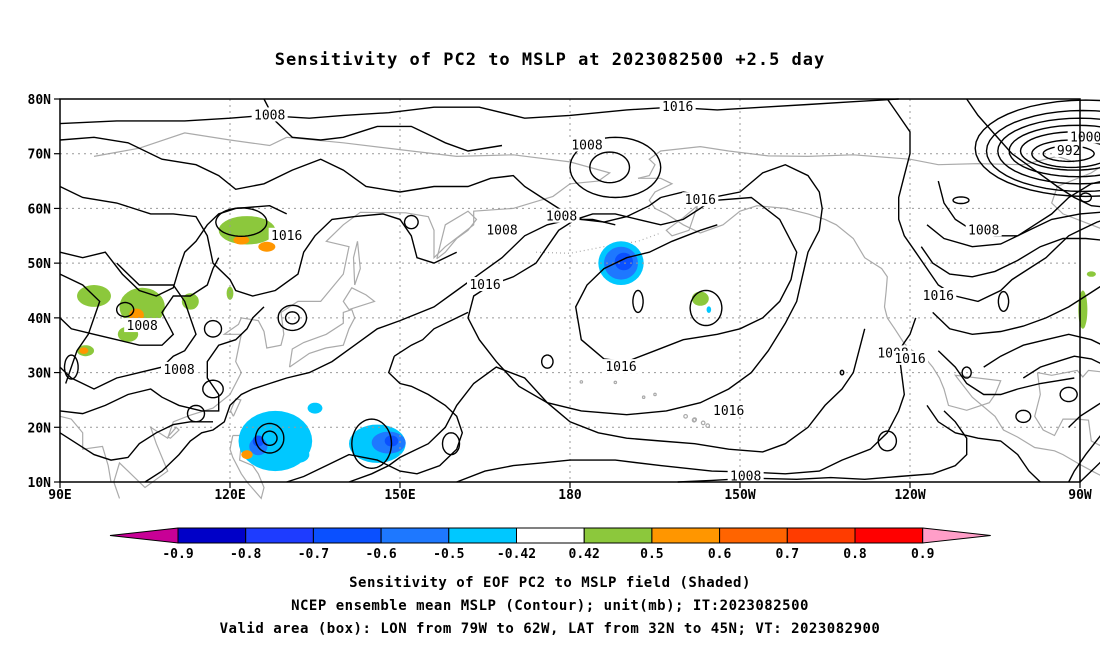 This screenshot has height=650, width=1100. Describe the element at coordinates (399, 495) in the screenshot. I see `lon-tick-label: 150E` at that location.